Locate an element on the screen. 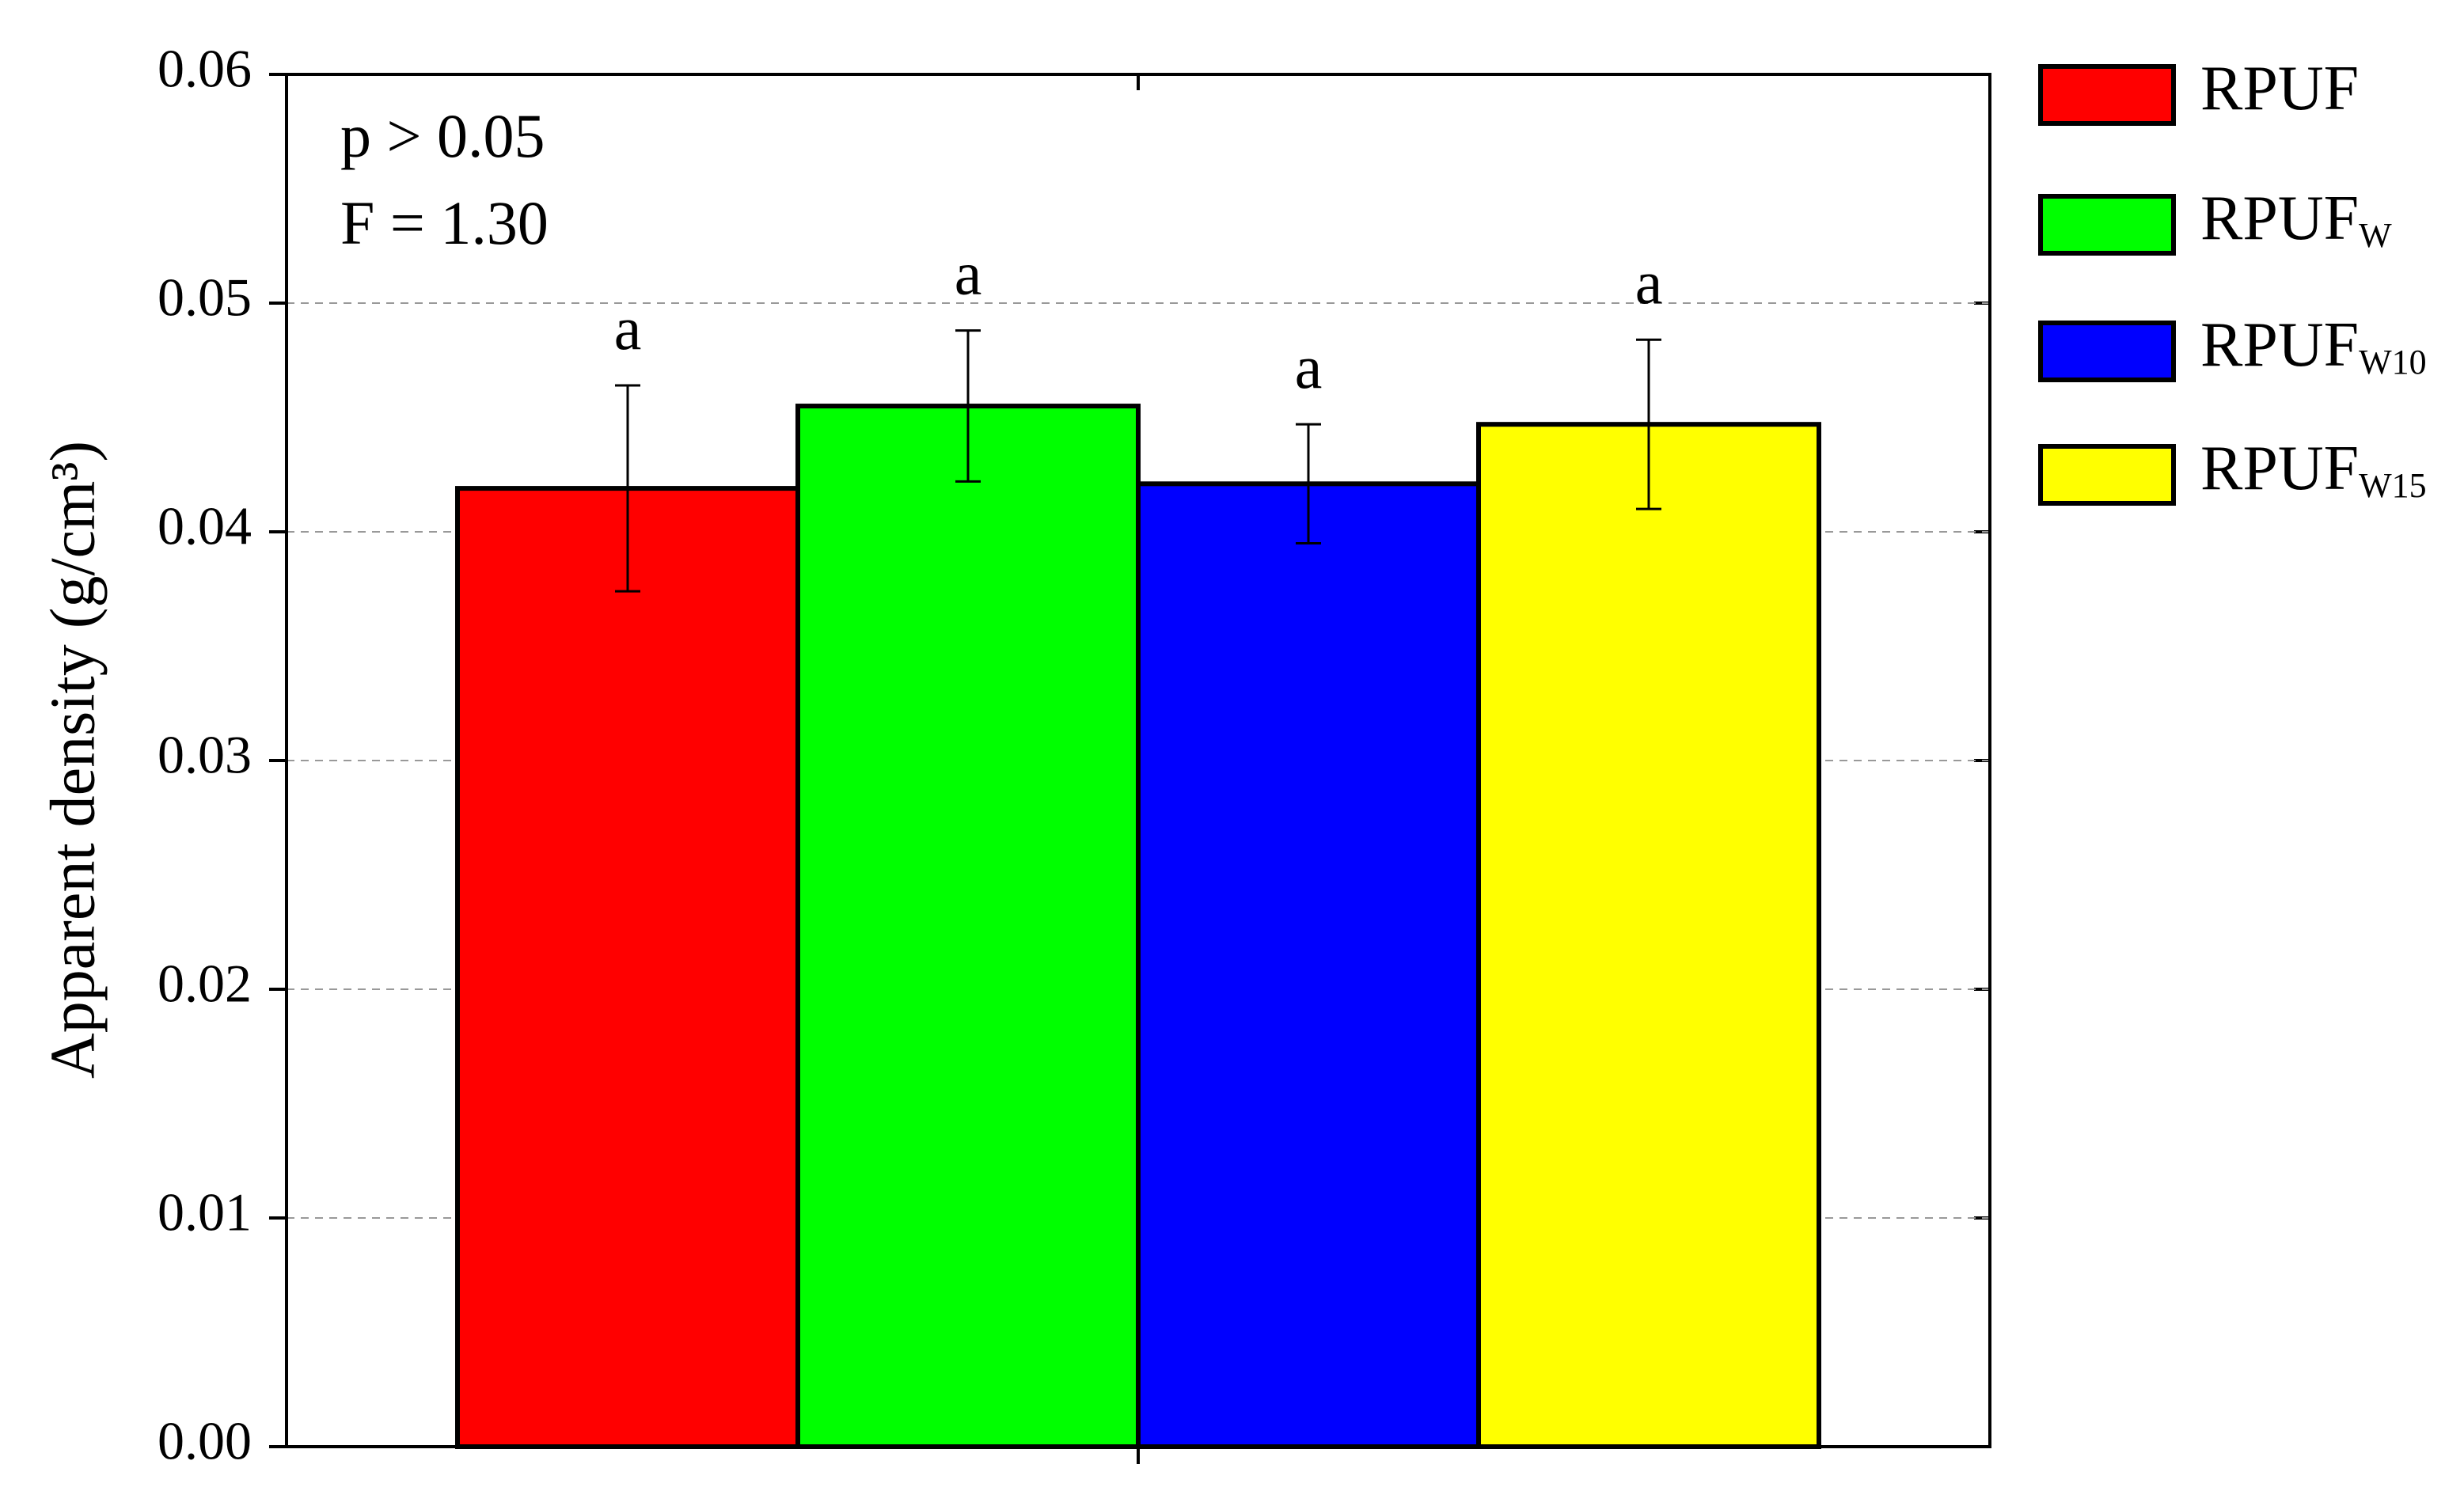 This screenshot has height=1491, width=2464. annotation: F = 1.30 is located at coordinates (444, 223).